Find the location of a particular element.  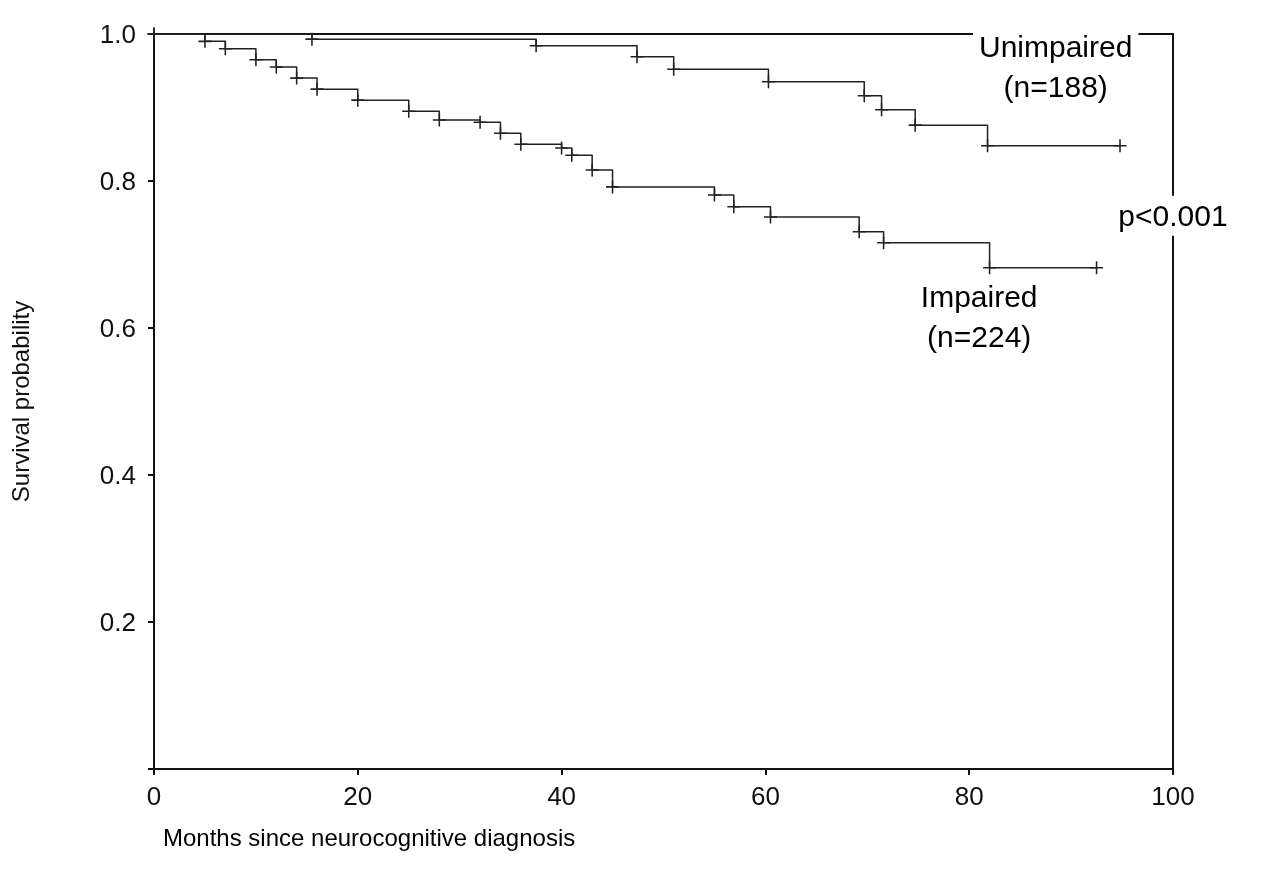

x-tick-label: 60 is located at coordinates (765, 796).